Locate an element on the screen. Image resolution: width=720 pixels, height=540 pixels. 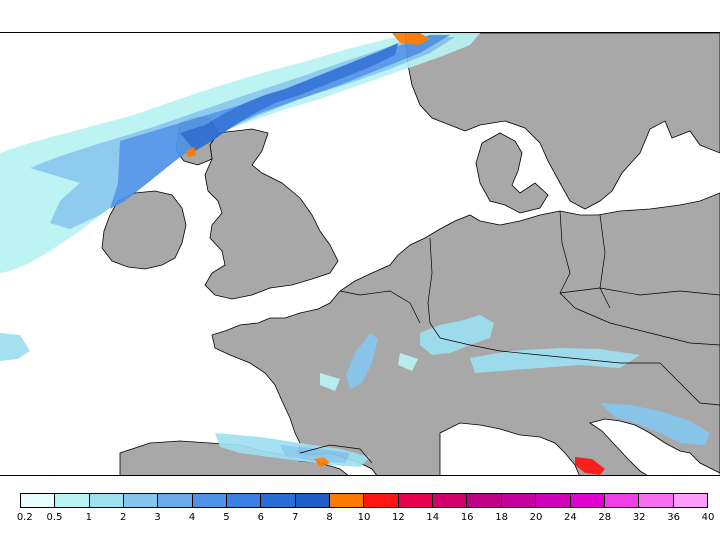
legend-tick-label: 6 is located at coordinates (260, 517).